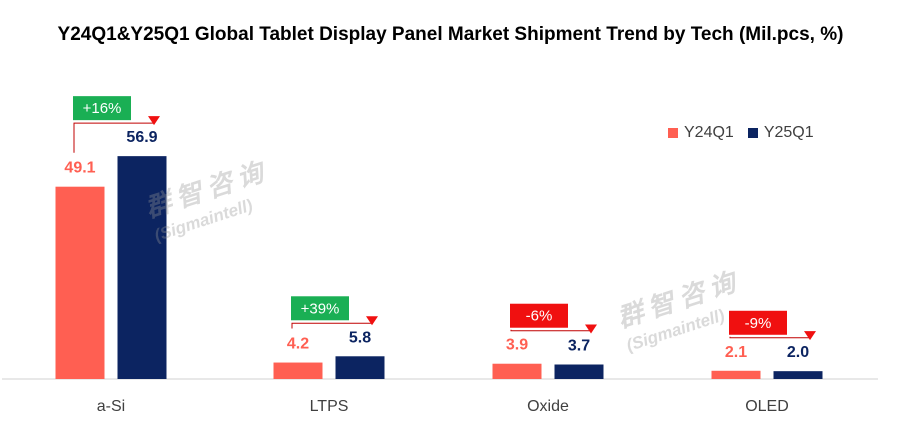  Describe the element at coordinates (517, 345) in the screenshot. I see `data-label-y24q1-oxide: 3.9` at that location.